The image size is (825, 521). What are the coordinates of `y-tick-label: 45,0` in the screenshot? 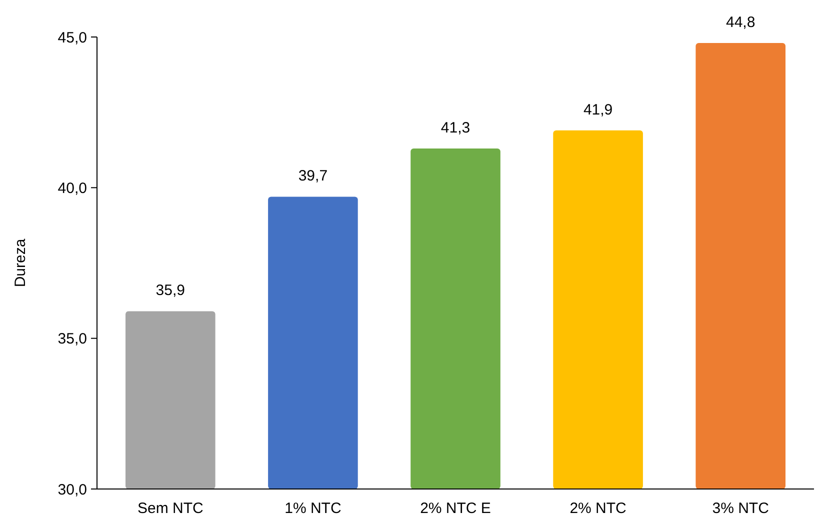 It's located at (72, 37).